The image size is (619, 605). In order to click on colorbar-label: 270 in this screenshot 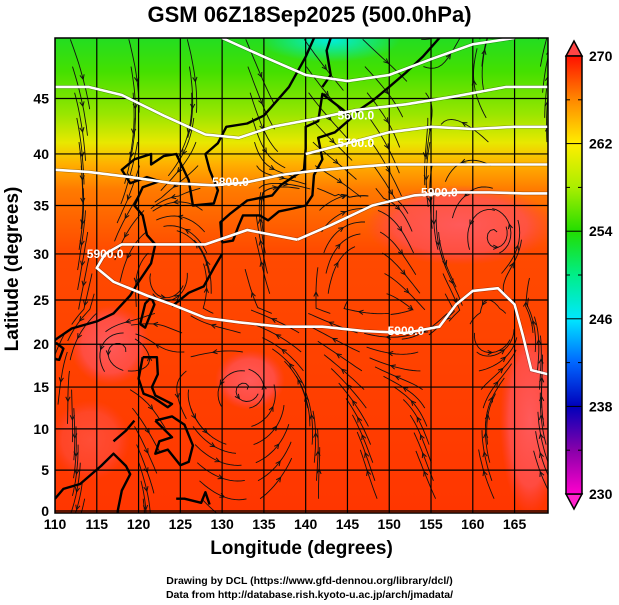, I will do `click(601, 56)`.